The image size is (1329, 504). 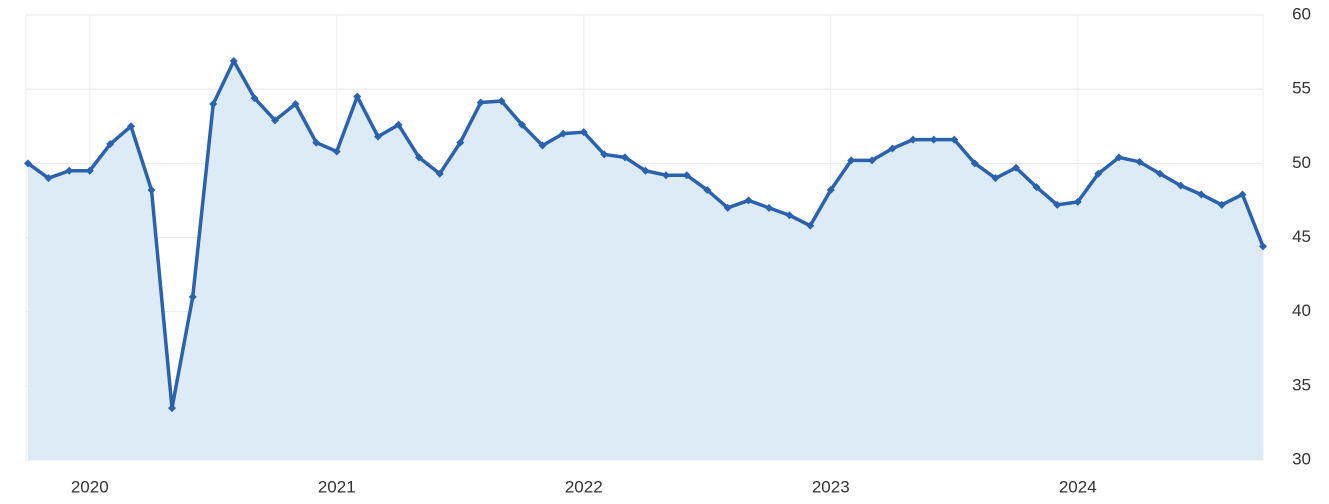 What do you see at coordinates (1301, 162) in the screenshot?
I see `y-tick-label: 50` at bounding box center [1301, 162].